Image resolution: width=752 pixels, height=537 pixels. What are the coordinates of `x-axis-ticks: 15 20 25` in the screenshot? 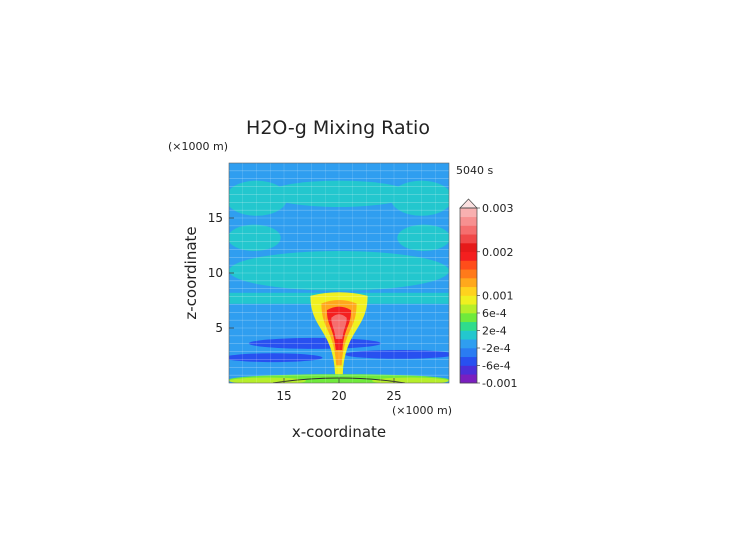 It's located at (339, 390).